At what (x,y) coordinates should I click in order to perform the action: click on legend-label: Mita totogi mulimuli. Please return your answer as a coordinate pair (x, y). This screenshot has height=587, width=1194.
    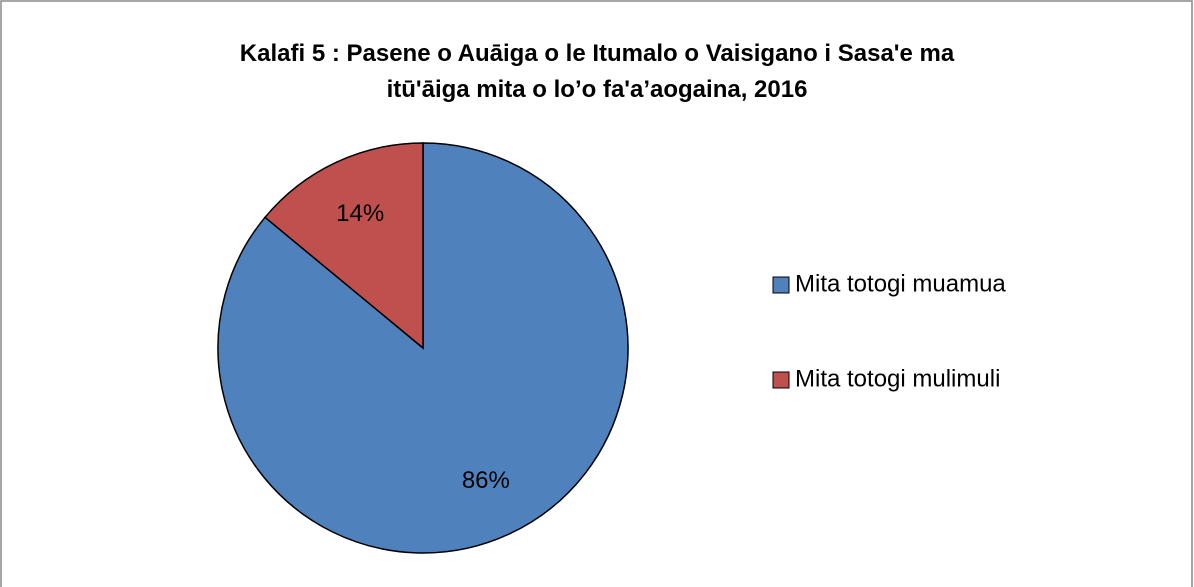
    Looking at the image, I should click on (897, 378).